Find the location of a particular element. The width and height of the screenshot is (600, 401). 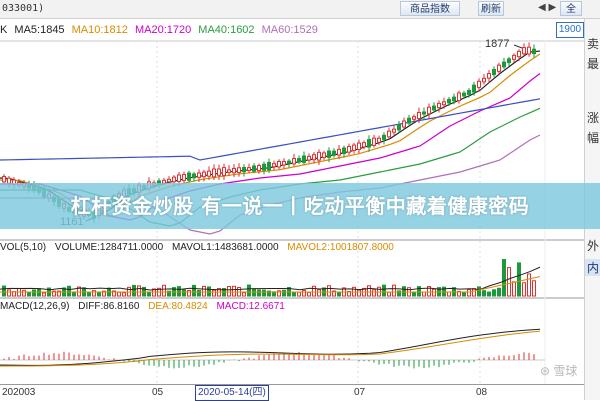

x-axis: 202003 05 2020-05-14(四) 07 08 is located at coordinates (292, 392).